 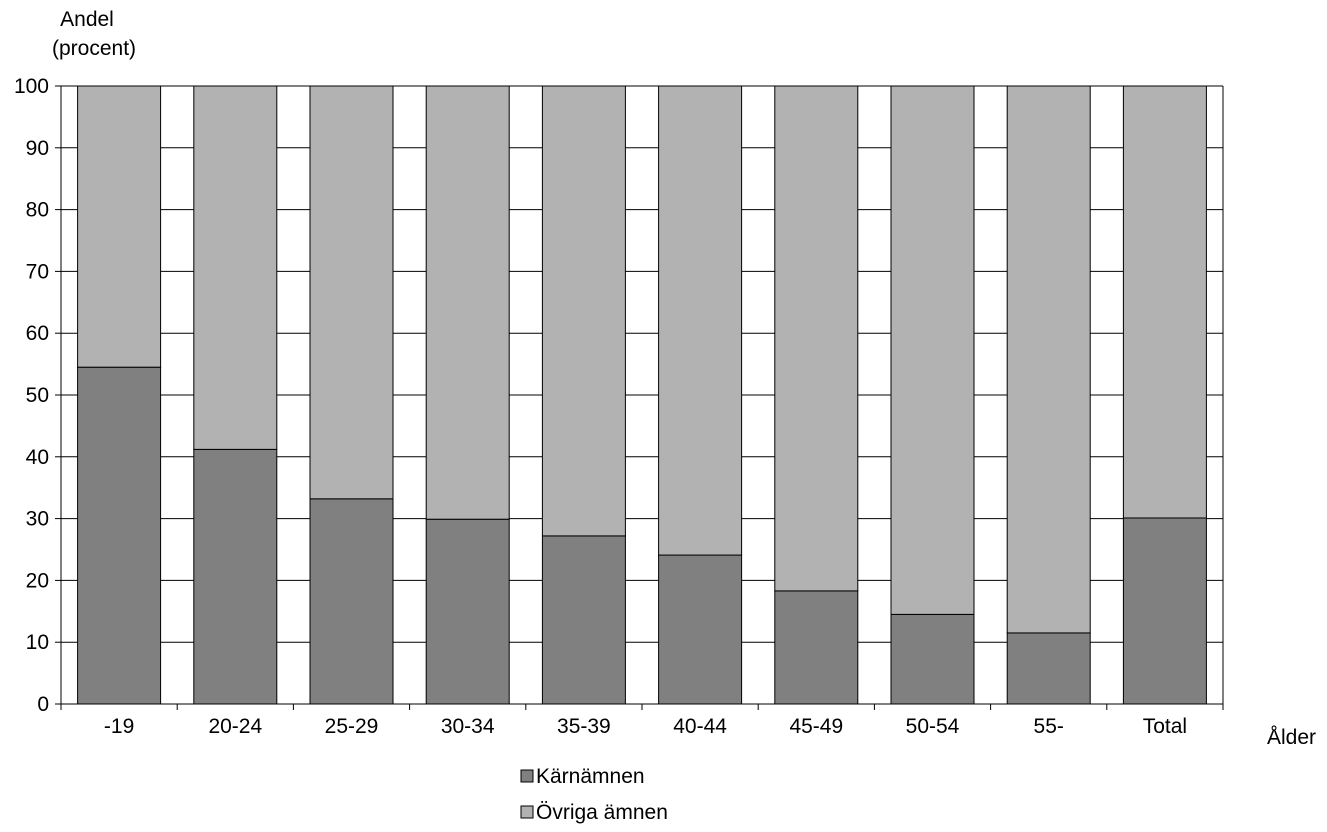 What do you see at coordinates (527, 776) in the screenshot?
I see `legend-swatch-karnamnen` at bounding box center [527, 776].